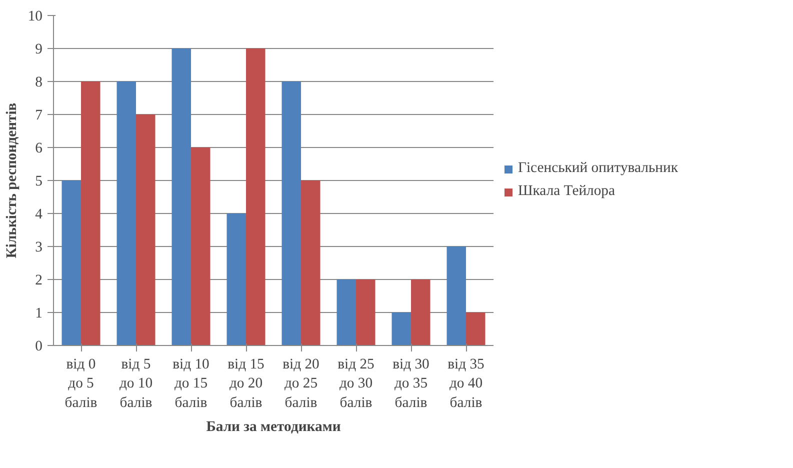 Image resolution: width=793 pixels, height=468 pixels. I want to click on x-axis-title: Бали за методиками, so click(274, 426).